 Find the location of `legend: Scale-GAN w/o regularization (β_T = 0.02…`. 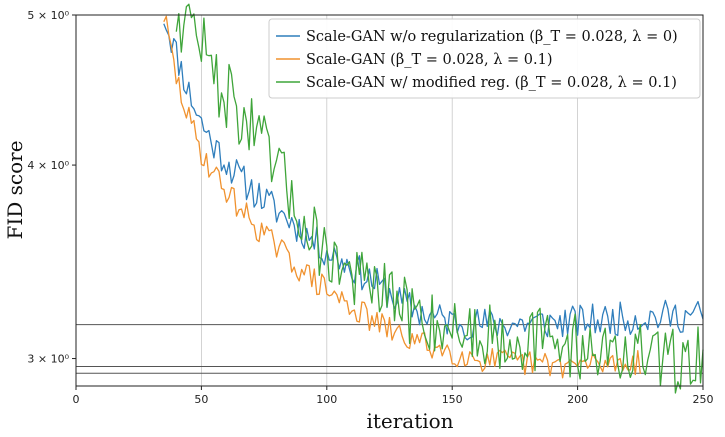

legend: Scale-GAN w/o regularization (β_T = 0.02… is located at coordinates (484, 58).